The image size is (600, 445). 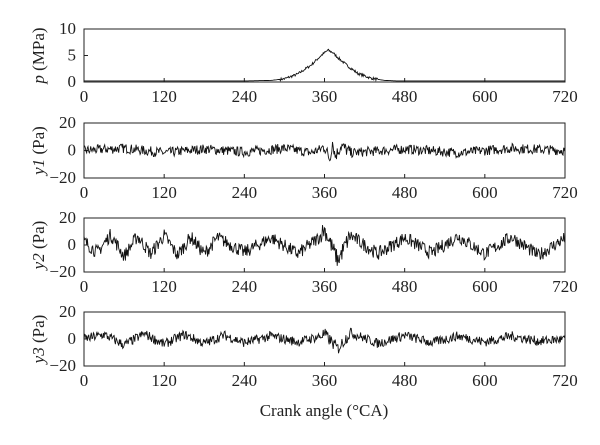 I want to click on y-axis-label-p: p (MPa), so click(x=38, y=55).